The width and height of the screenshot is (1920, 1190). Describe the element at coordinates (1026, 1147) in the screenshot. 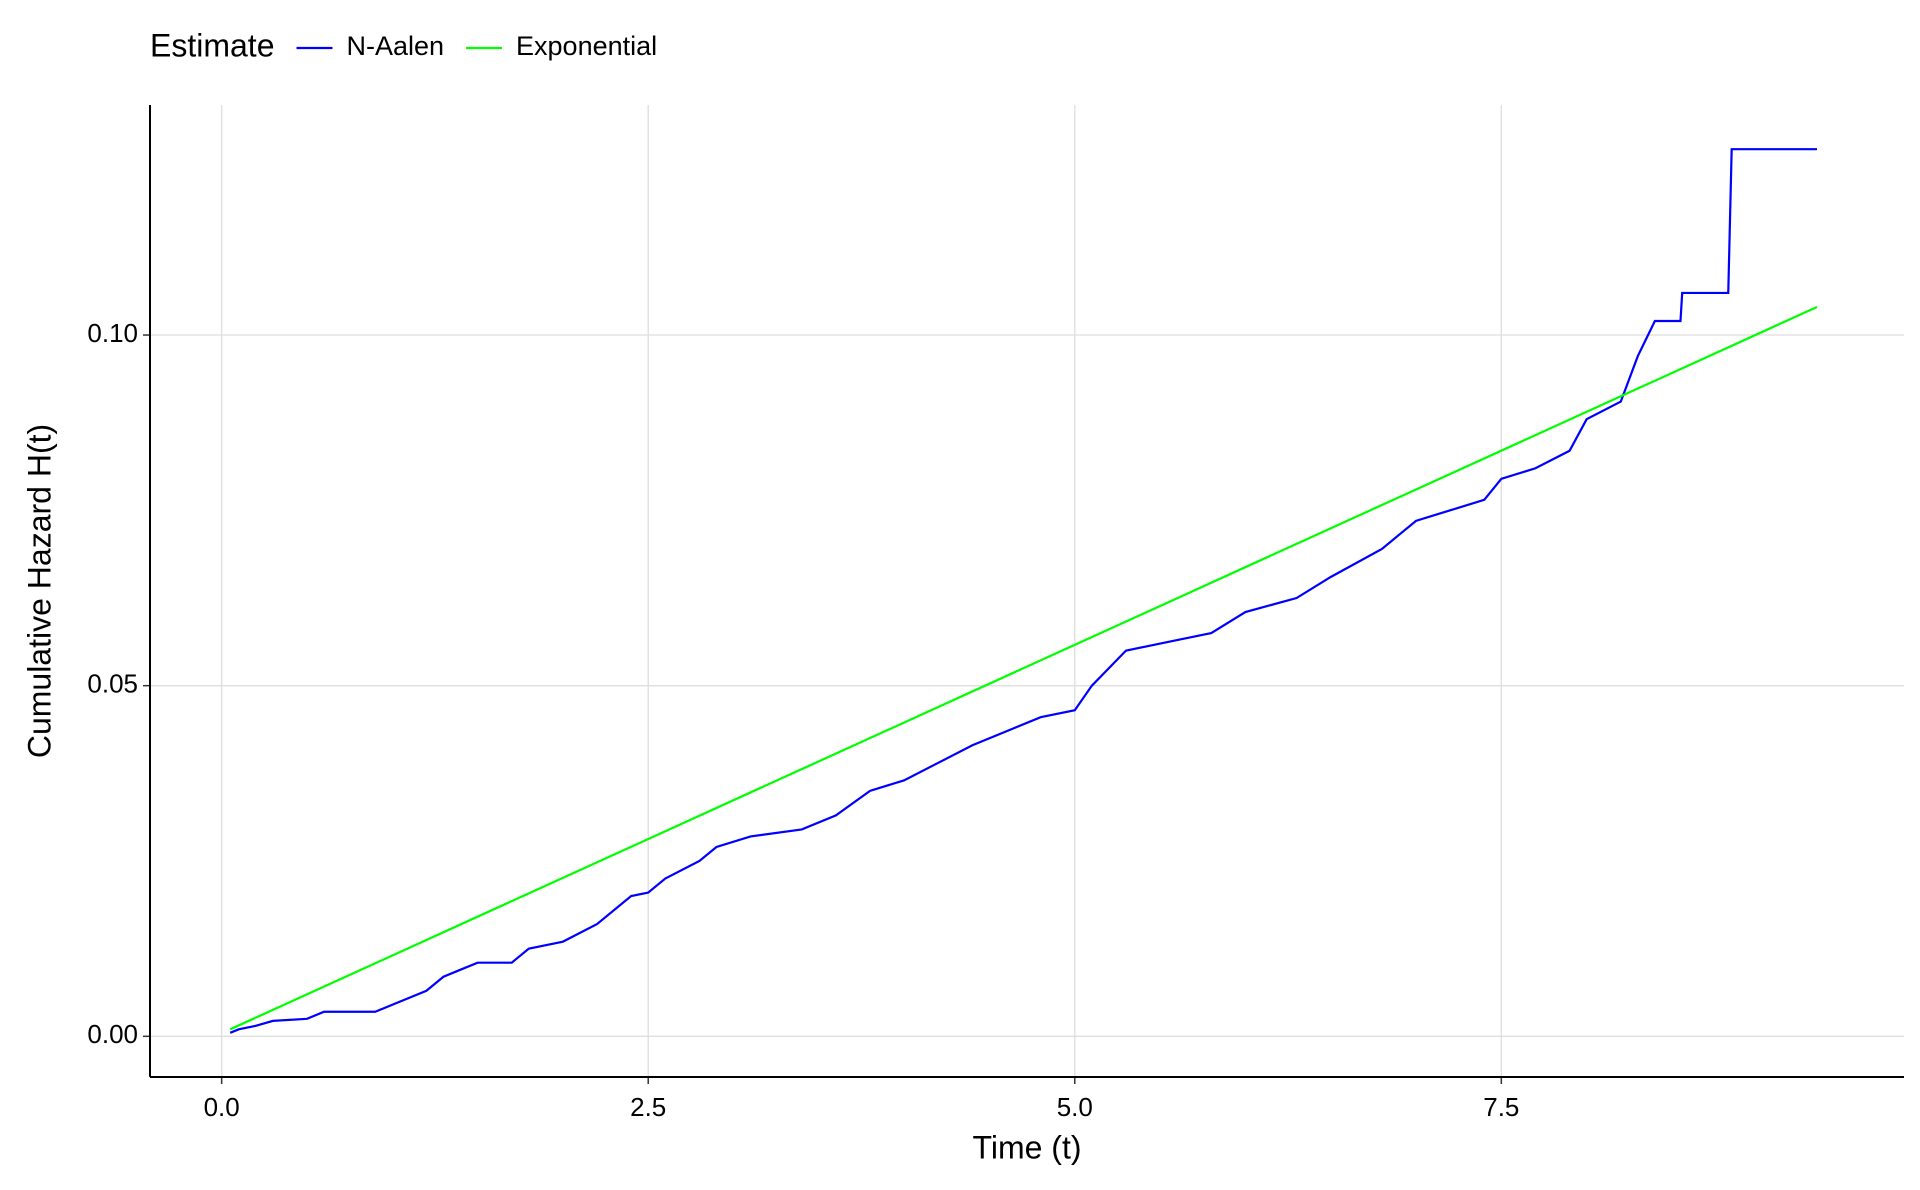

I see `x-axis-title: Time (t)` at that location.